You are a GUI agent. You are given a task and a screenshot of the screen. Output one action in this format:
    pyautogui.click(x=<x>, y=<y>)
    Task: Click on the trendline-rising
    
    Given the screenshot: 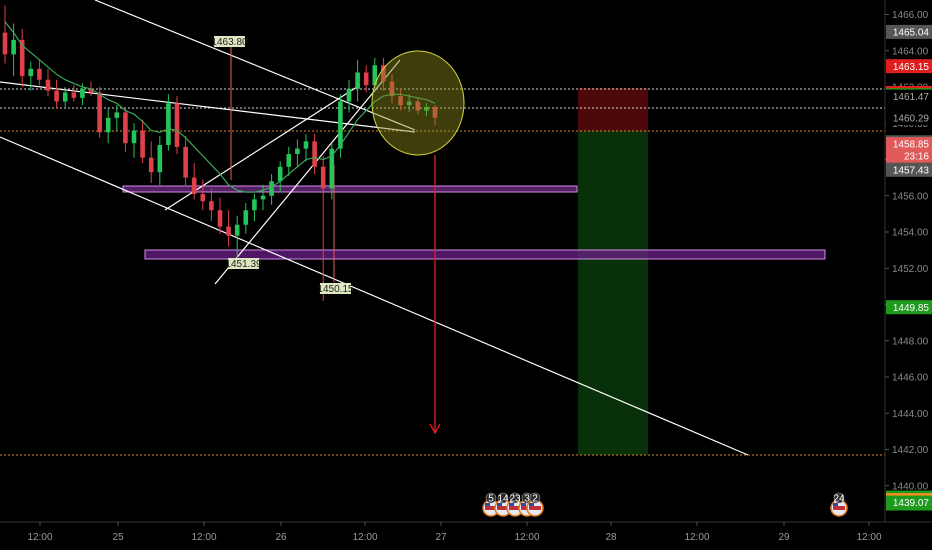 What is the action you would take?
    pyautogui.click(x=307, y=172)
    